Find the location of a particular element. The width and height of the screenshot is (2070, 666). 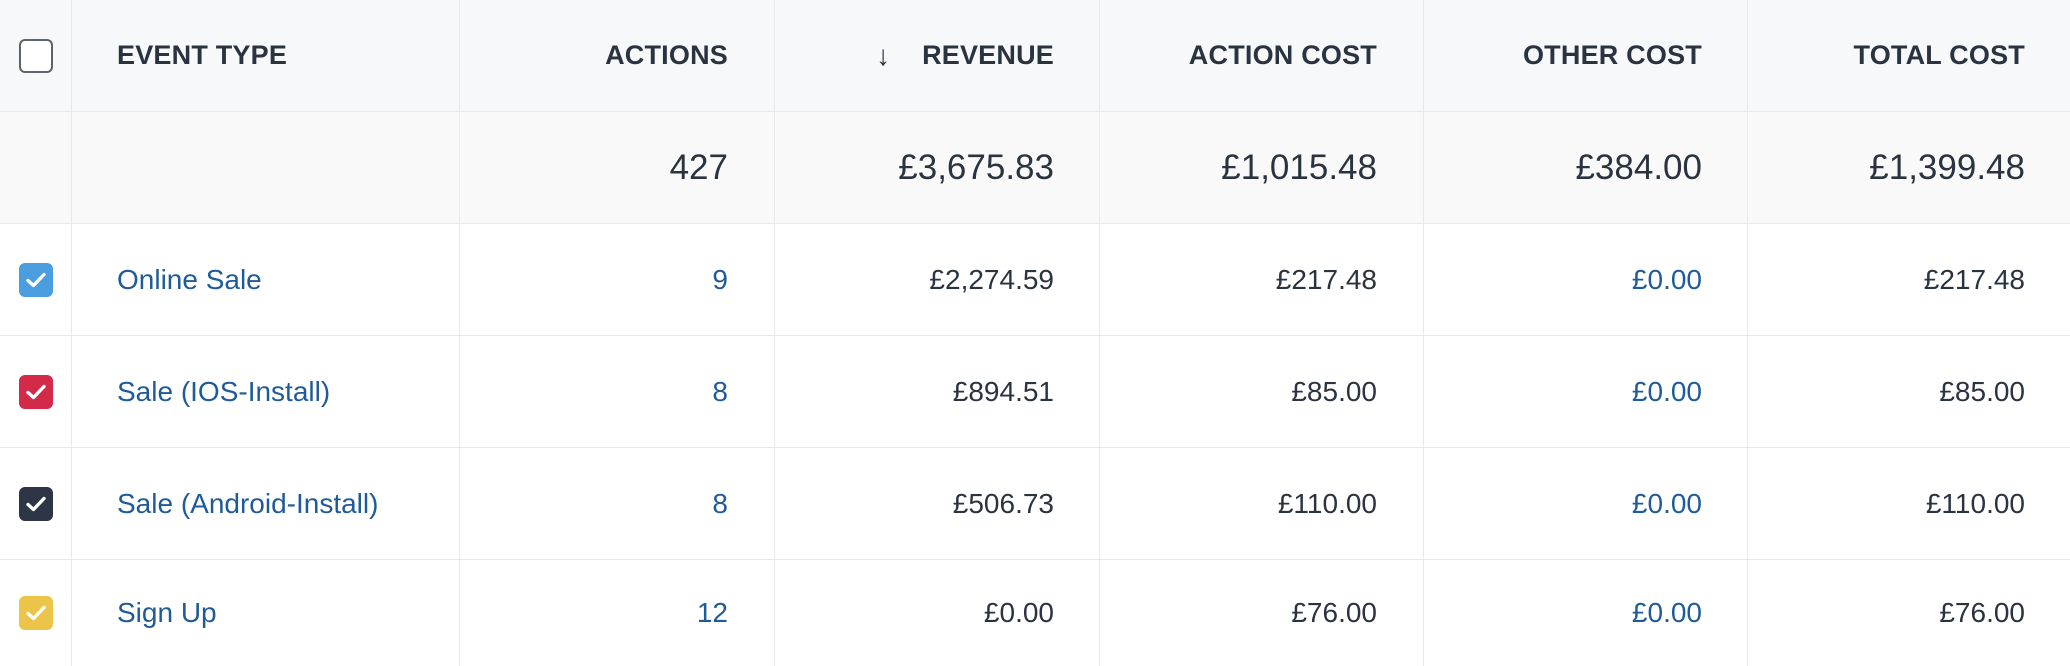

select-all-checkbox is located at coordinates (35, 55).